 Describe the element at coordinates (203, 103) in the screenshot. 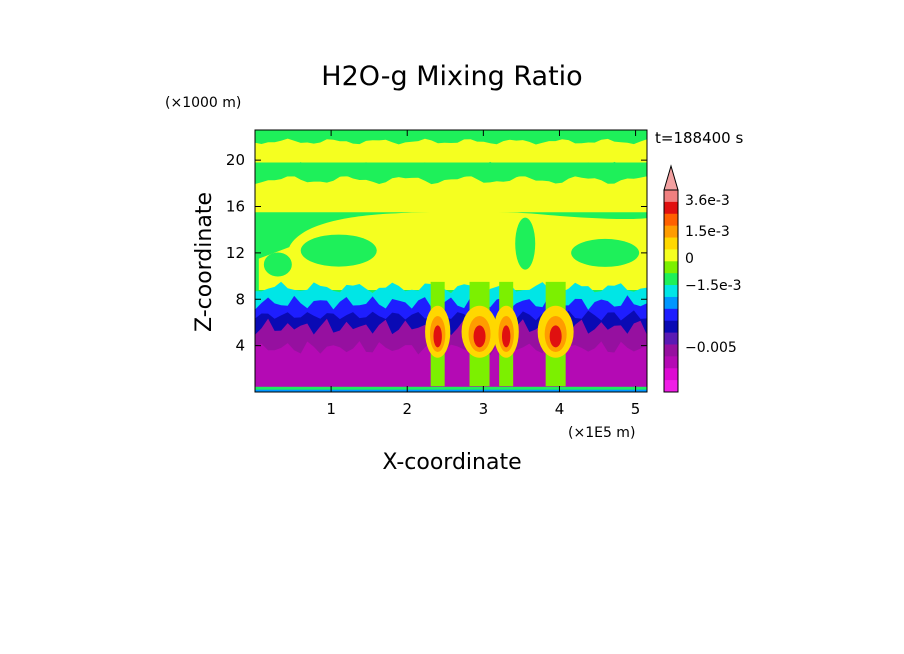

I see `y-unit-label: (×1000 m)` at that location.